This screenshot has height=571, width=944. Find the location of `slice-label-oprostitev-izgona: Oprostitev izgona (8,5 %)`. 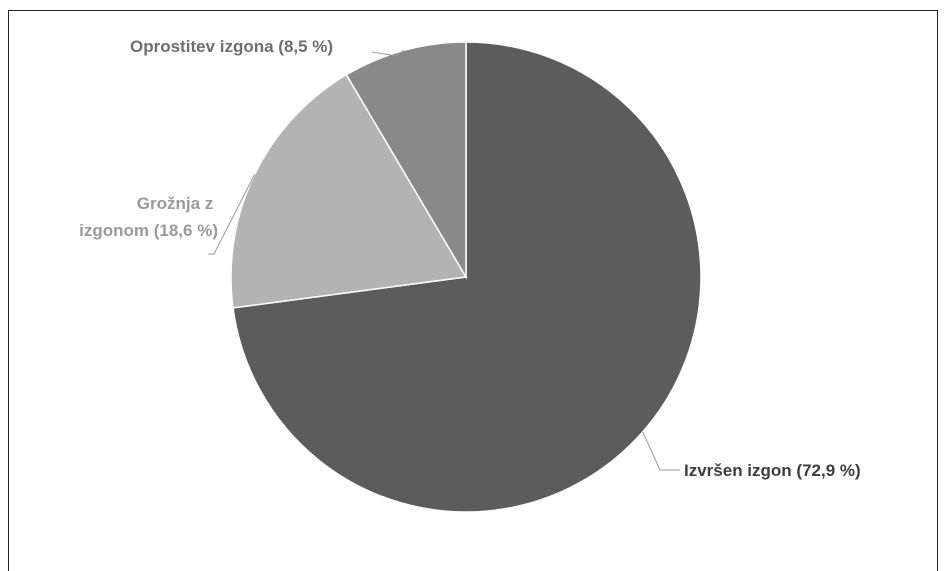

slice-label-oprostitev-izgona: Oprostitev izgona (8,5 %) is located at coordinates (231, 46).